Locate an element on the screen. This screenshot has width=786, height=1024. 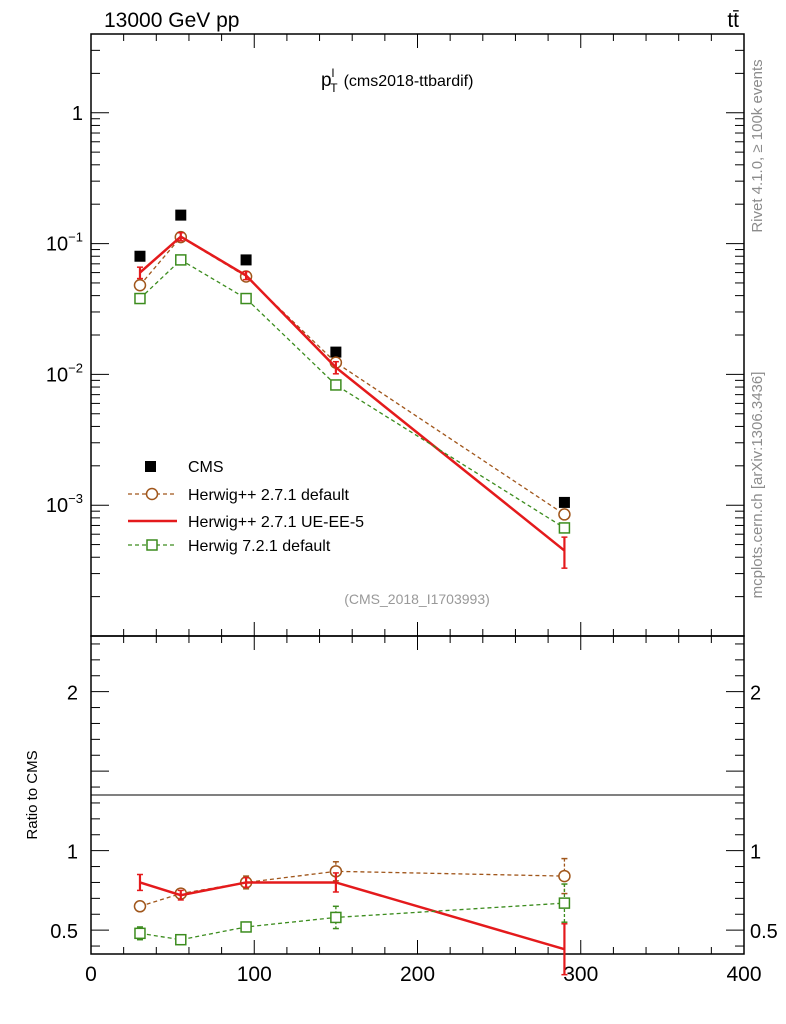
x-tick-label: 300 is located at coordinates (580, 974).